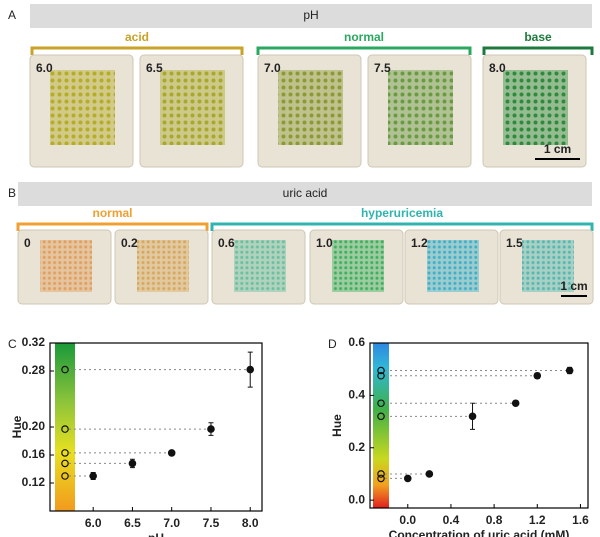 This screenshot has width=600, height=537. I want to click on panel-title: pH, so click(310, 15).